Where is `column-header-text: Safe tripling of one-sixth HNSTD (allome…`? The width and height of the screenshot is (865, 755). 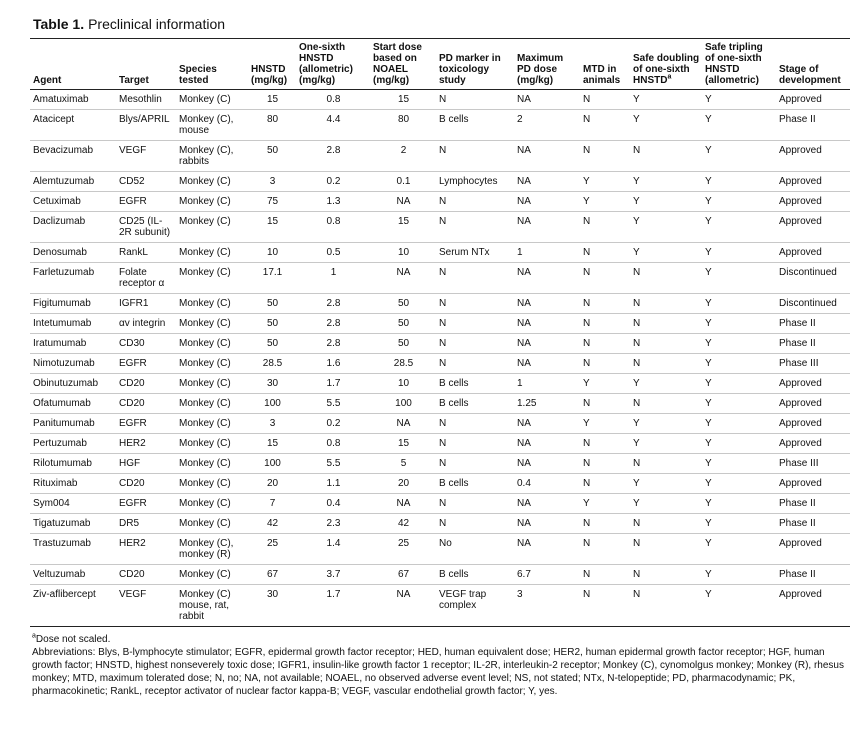 column-header-text: Safe tripling of one-sixth HNSTD (allome… is located at coordinates (734, 64).